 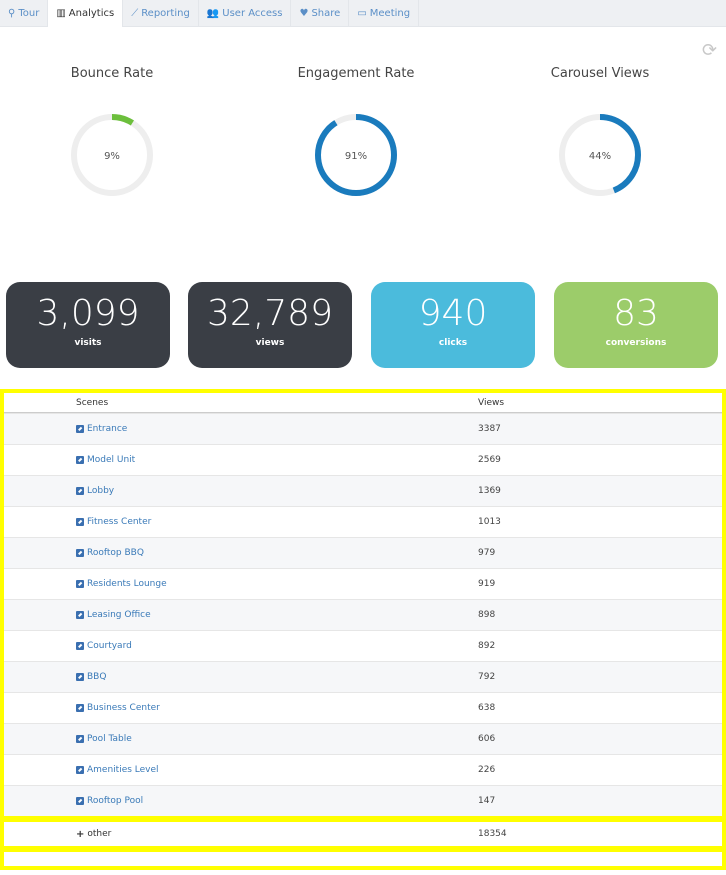 I want to click on tab-tour: ⚲ Tour, so click(x=24, y=13).